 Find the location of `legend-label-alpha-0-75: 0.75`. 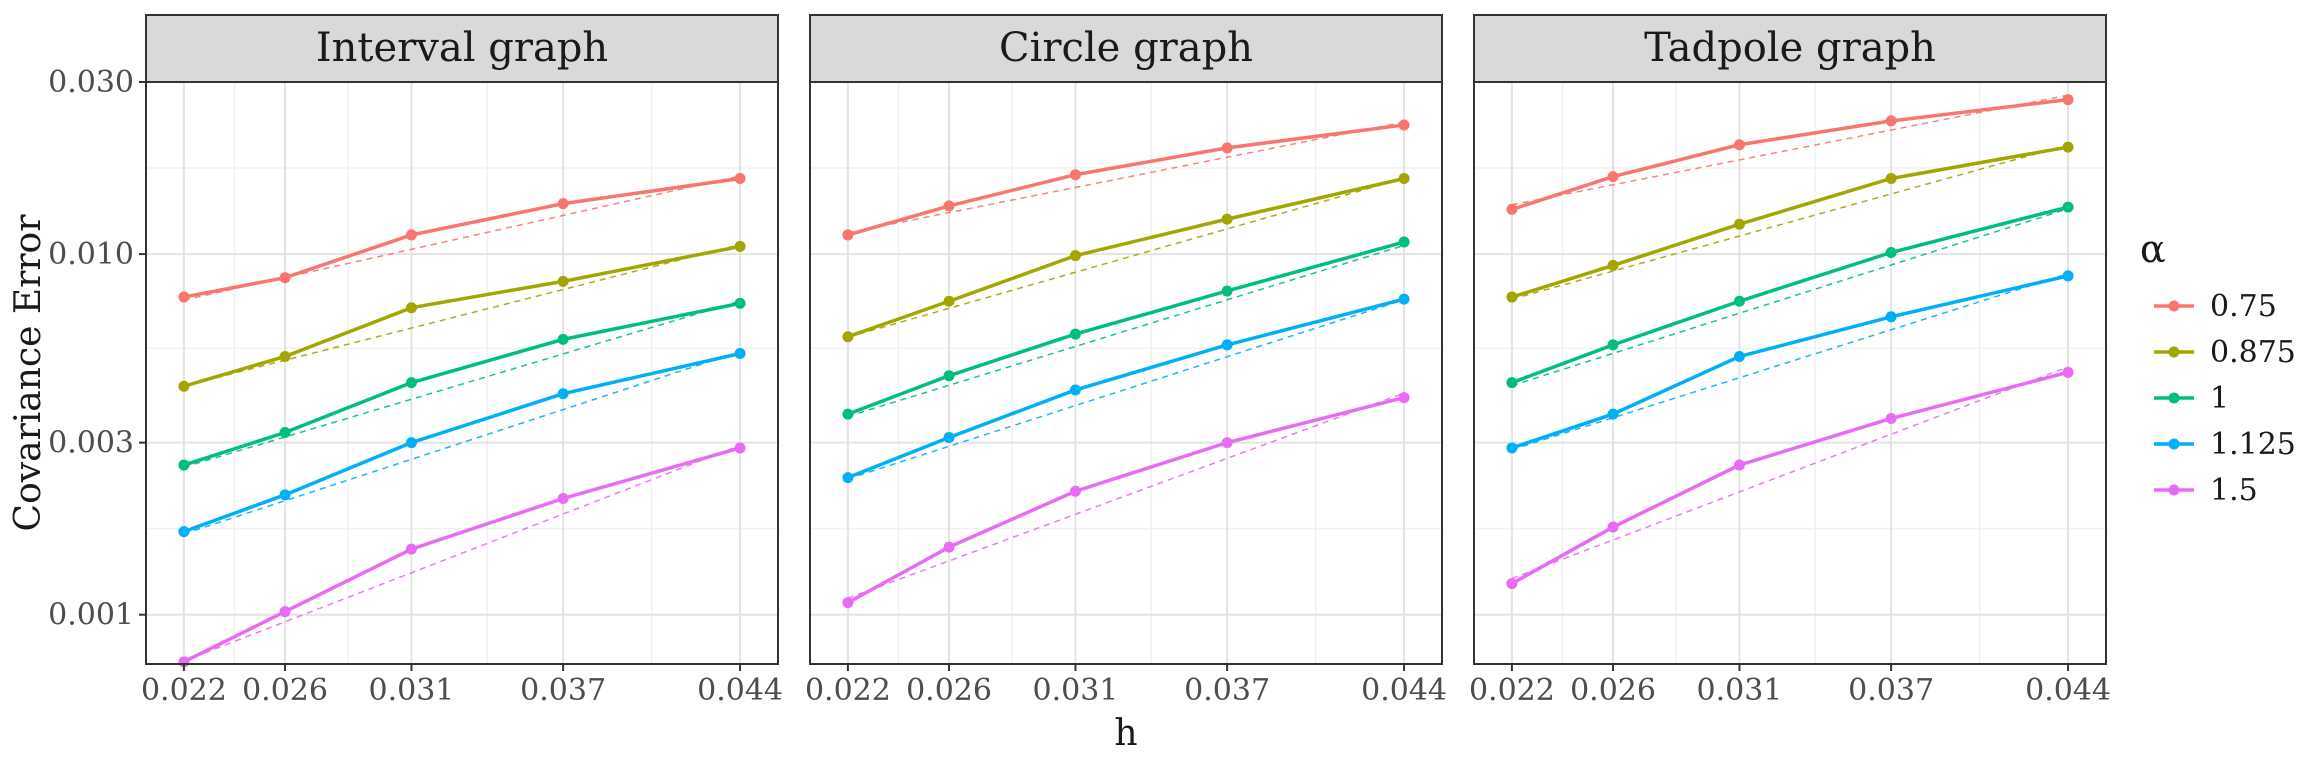

legend-label-alpha-0-75: 0.75 is located at coordinates (2243, 306).